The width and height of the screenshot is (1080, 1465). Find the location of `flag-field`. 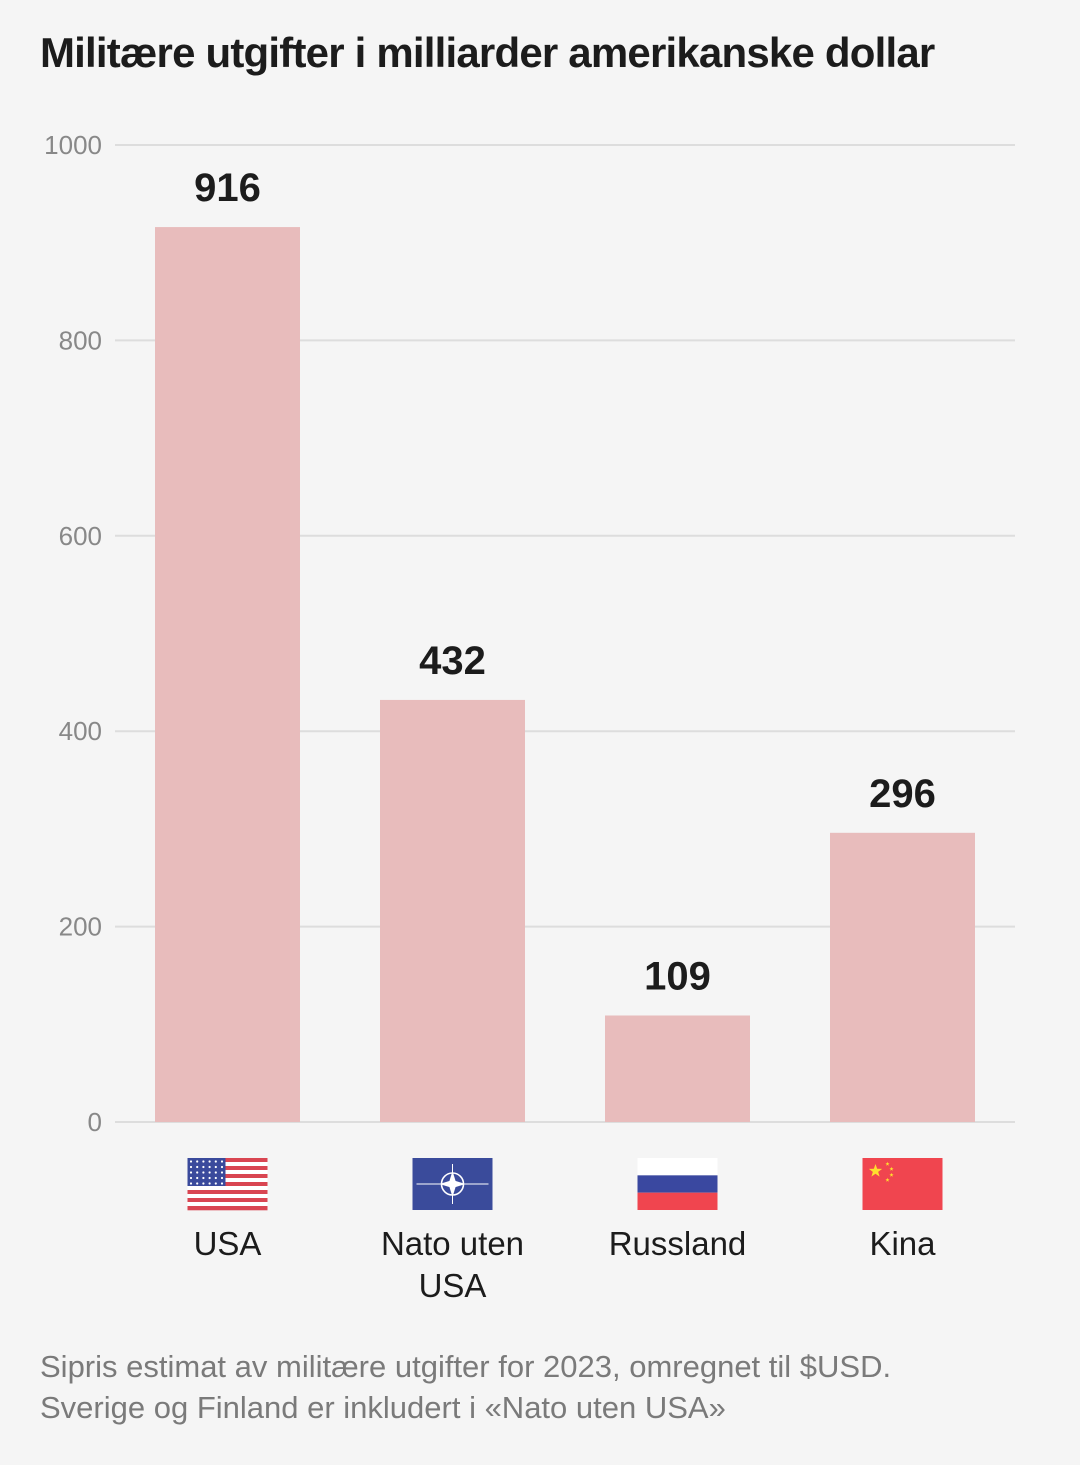

flag-field is located at coordinates (902, 1184).